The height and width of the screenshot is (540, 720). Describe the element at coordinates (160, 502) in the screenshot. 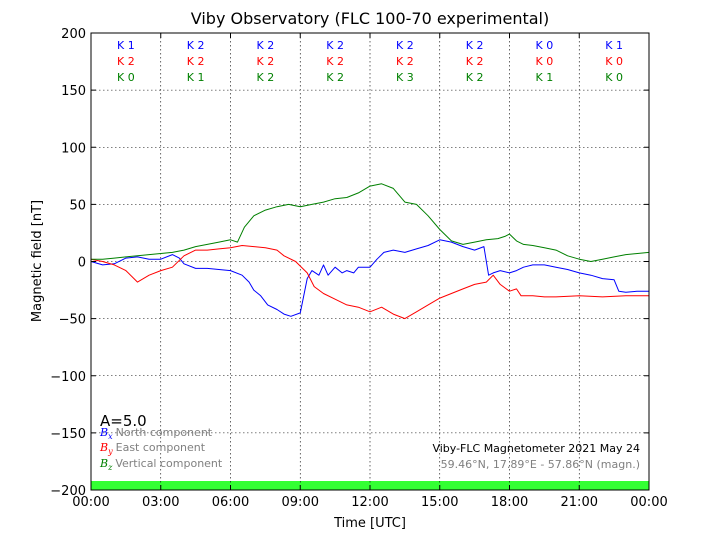

I see `x-tick-label: 03:00` at that location.